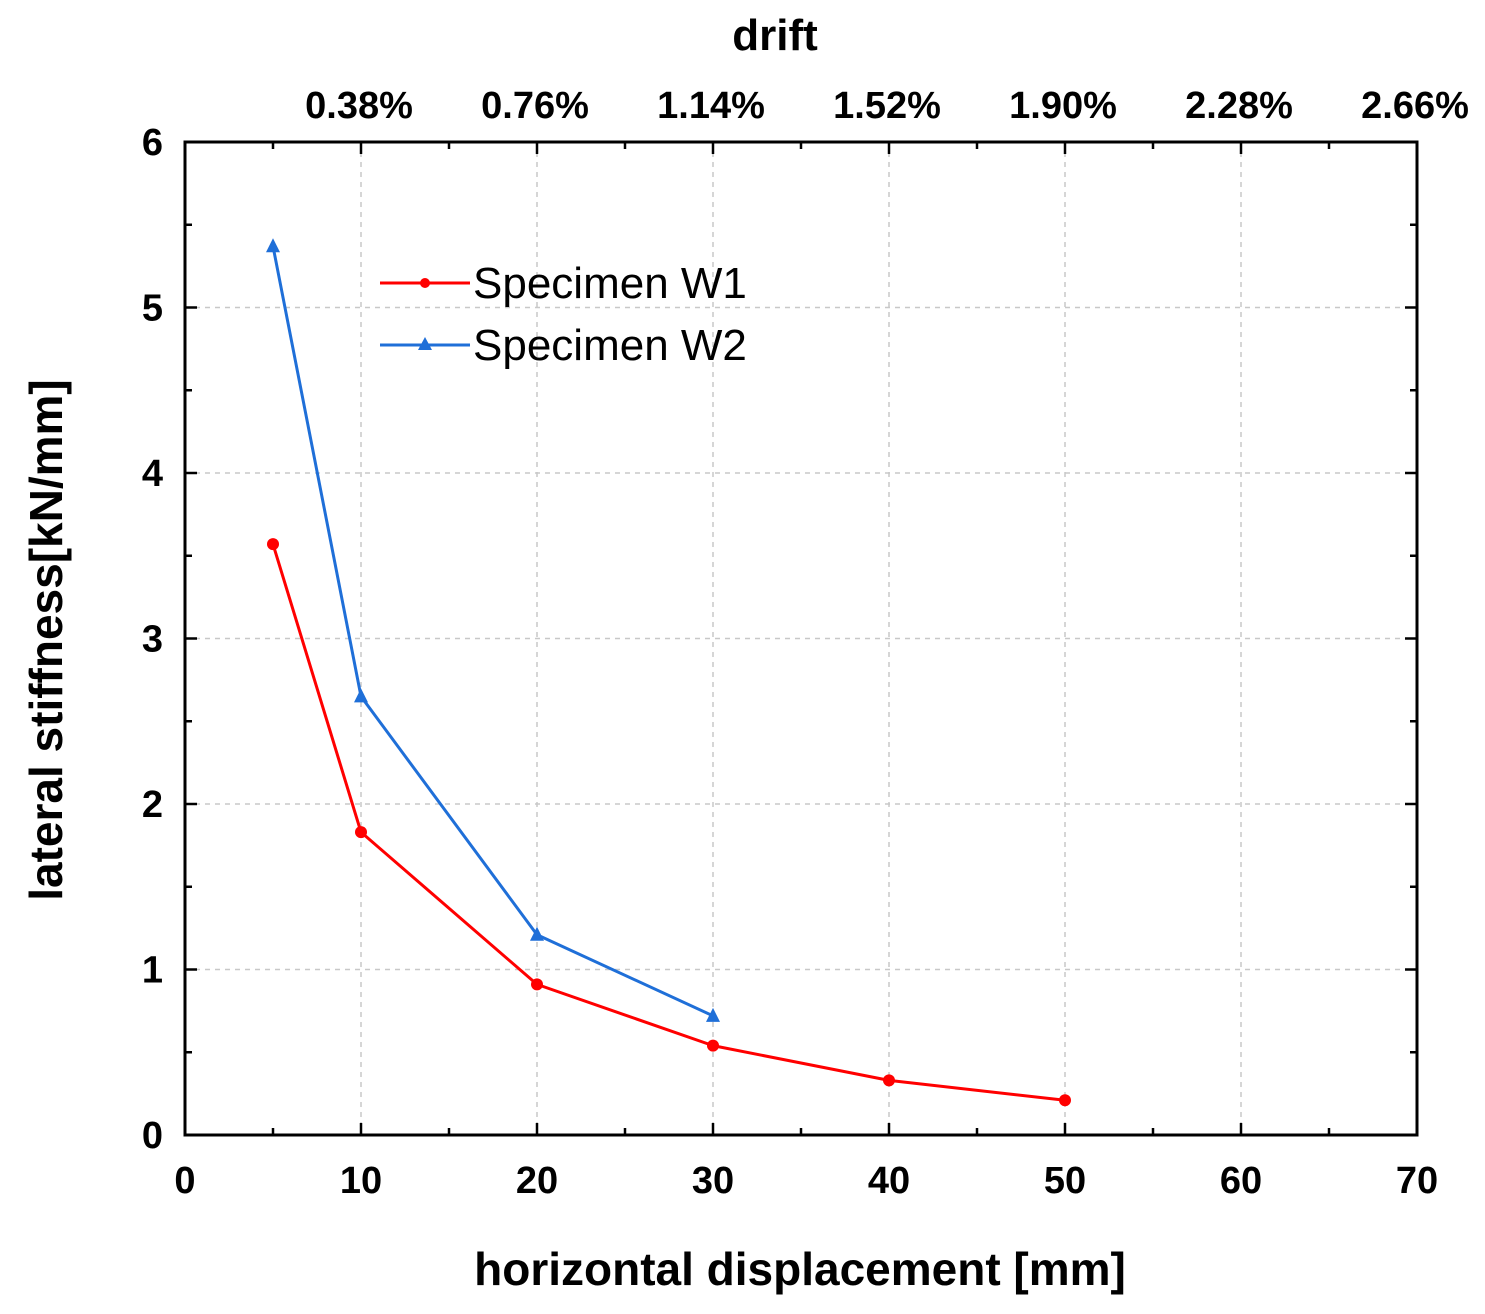  Describe the element at coordinates (152, 474) in the screenshot. I see `y-tick-label: 4` at that location.